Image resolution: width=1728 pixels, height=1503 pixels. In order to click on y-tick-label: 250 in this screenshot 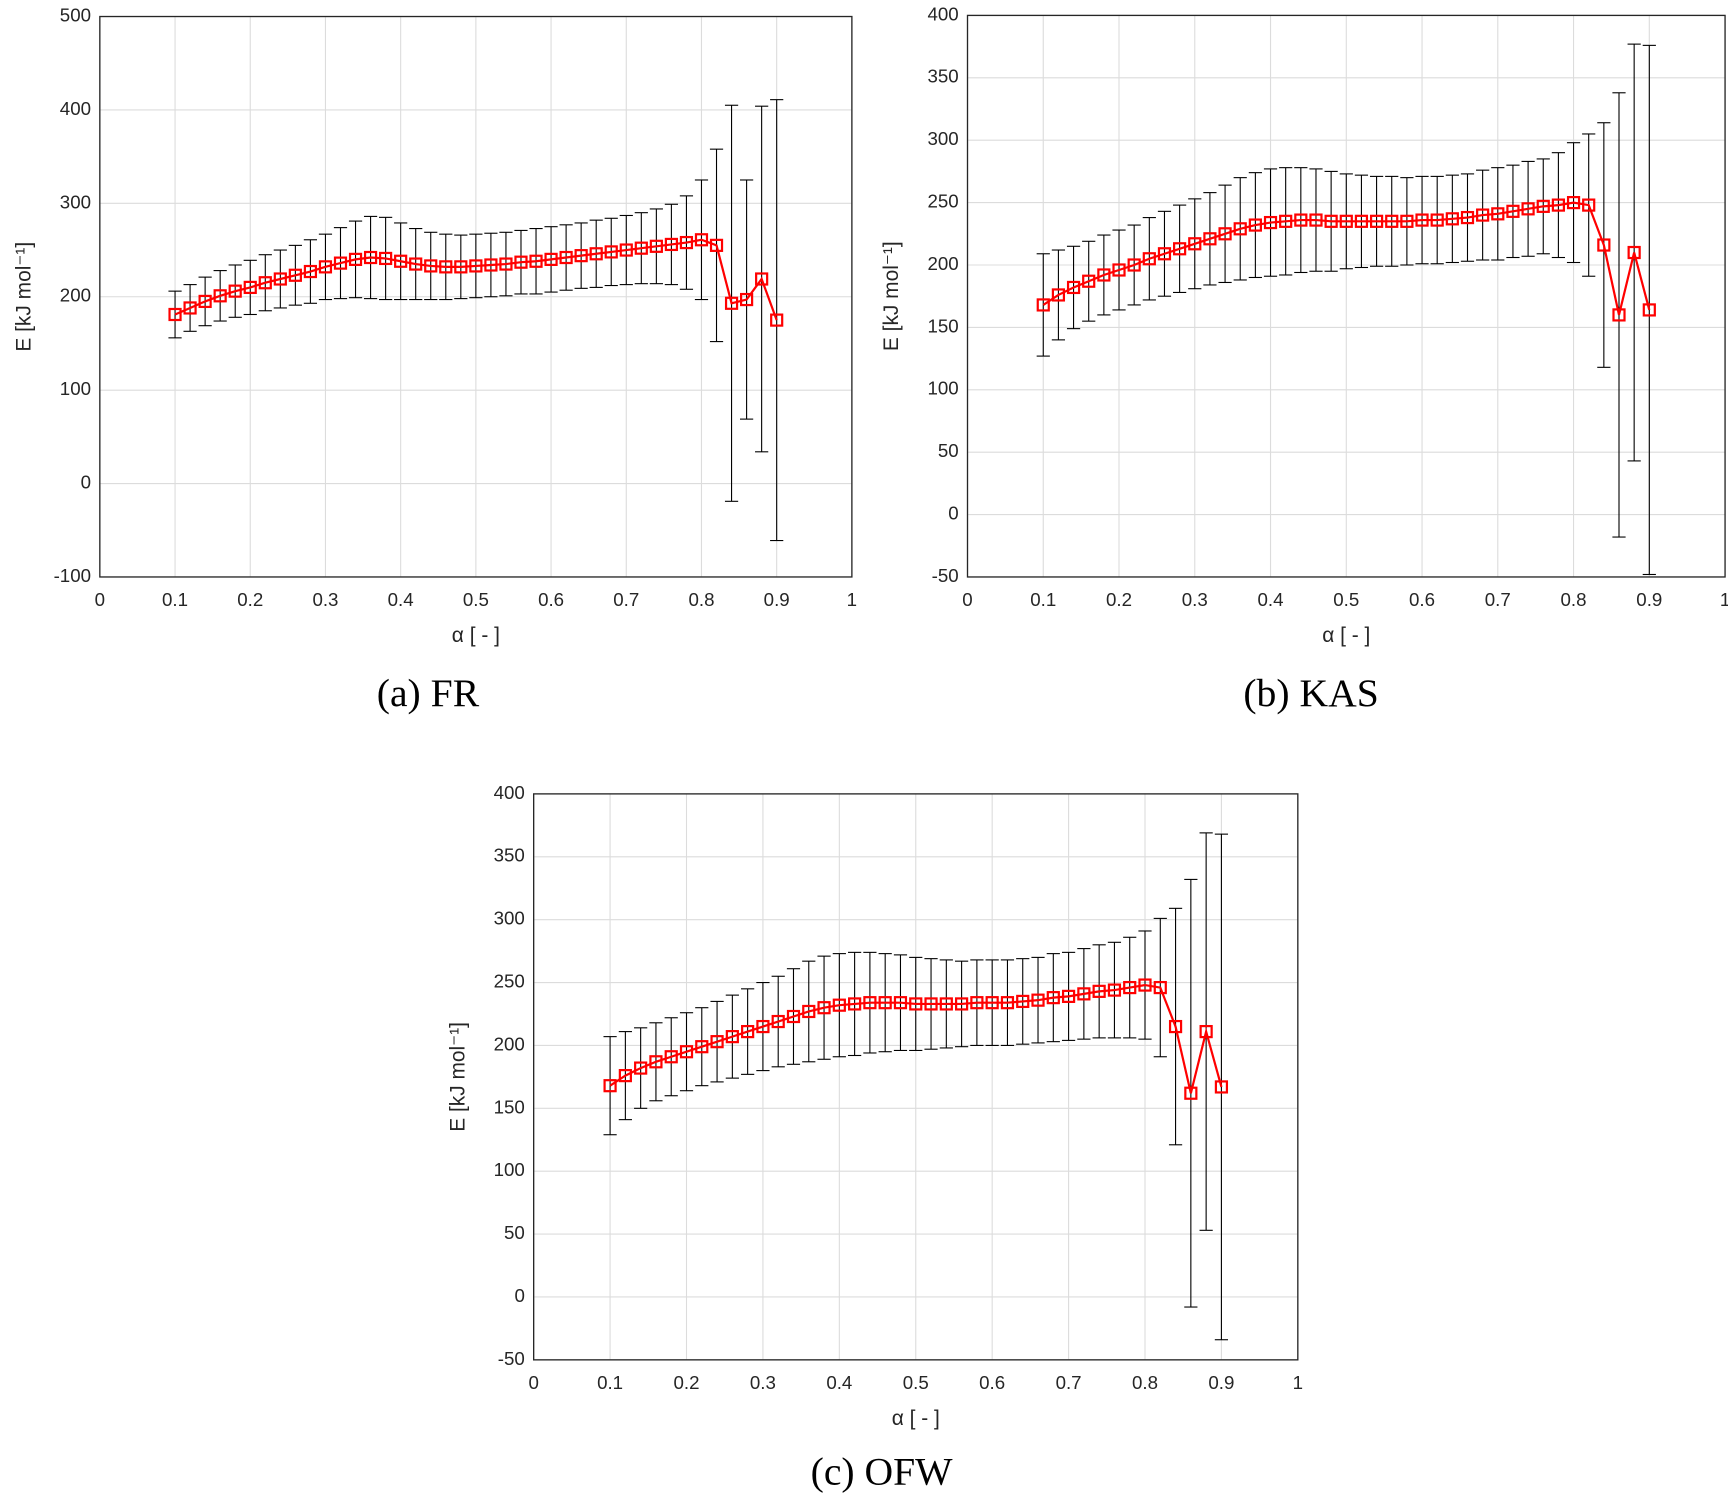, I will do `click(942, 201)`.